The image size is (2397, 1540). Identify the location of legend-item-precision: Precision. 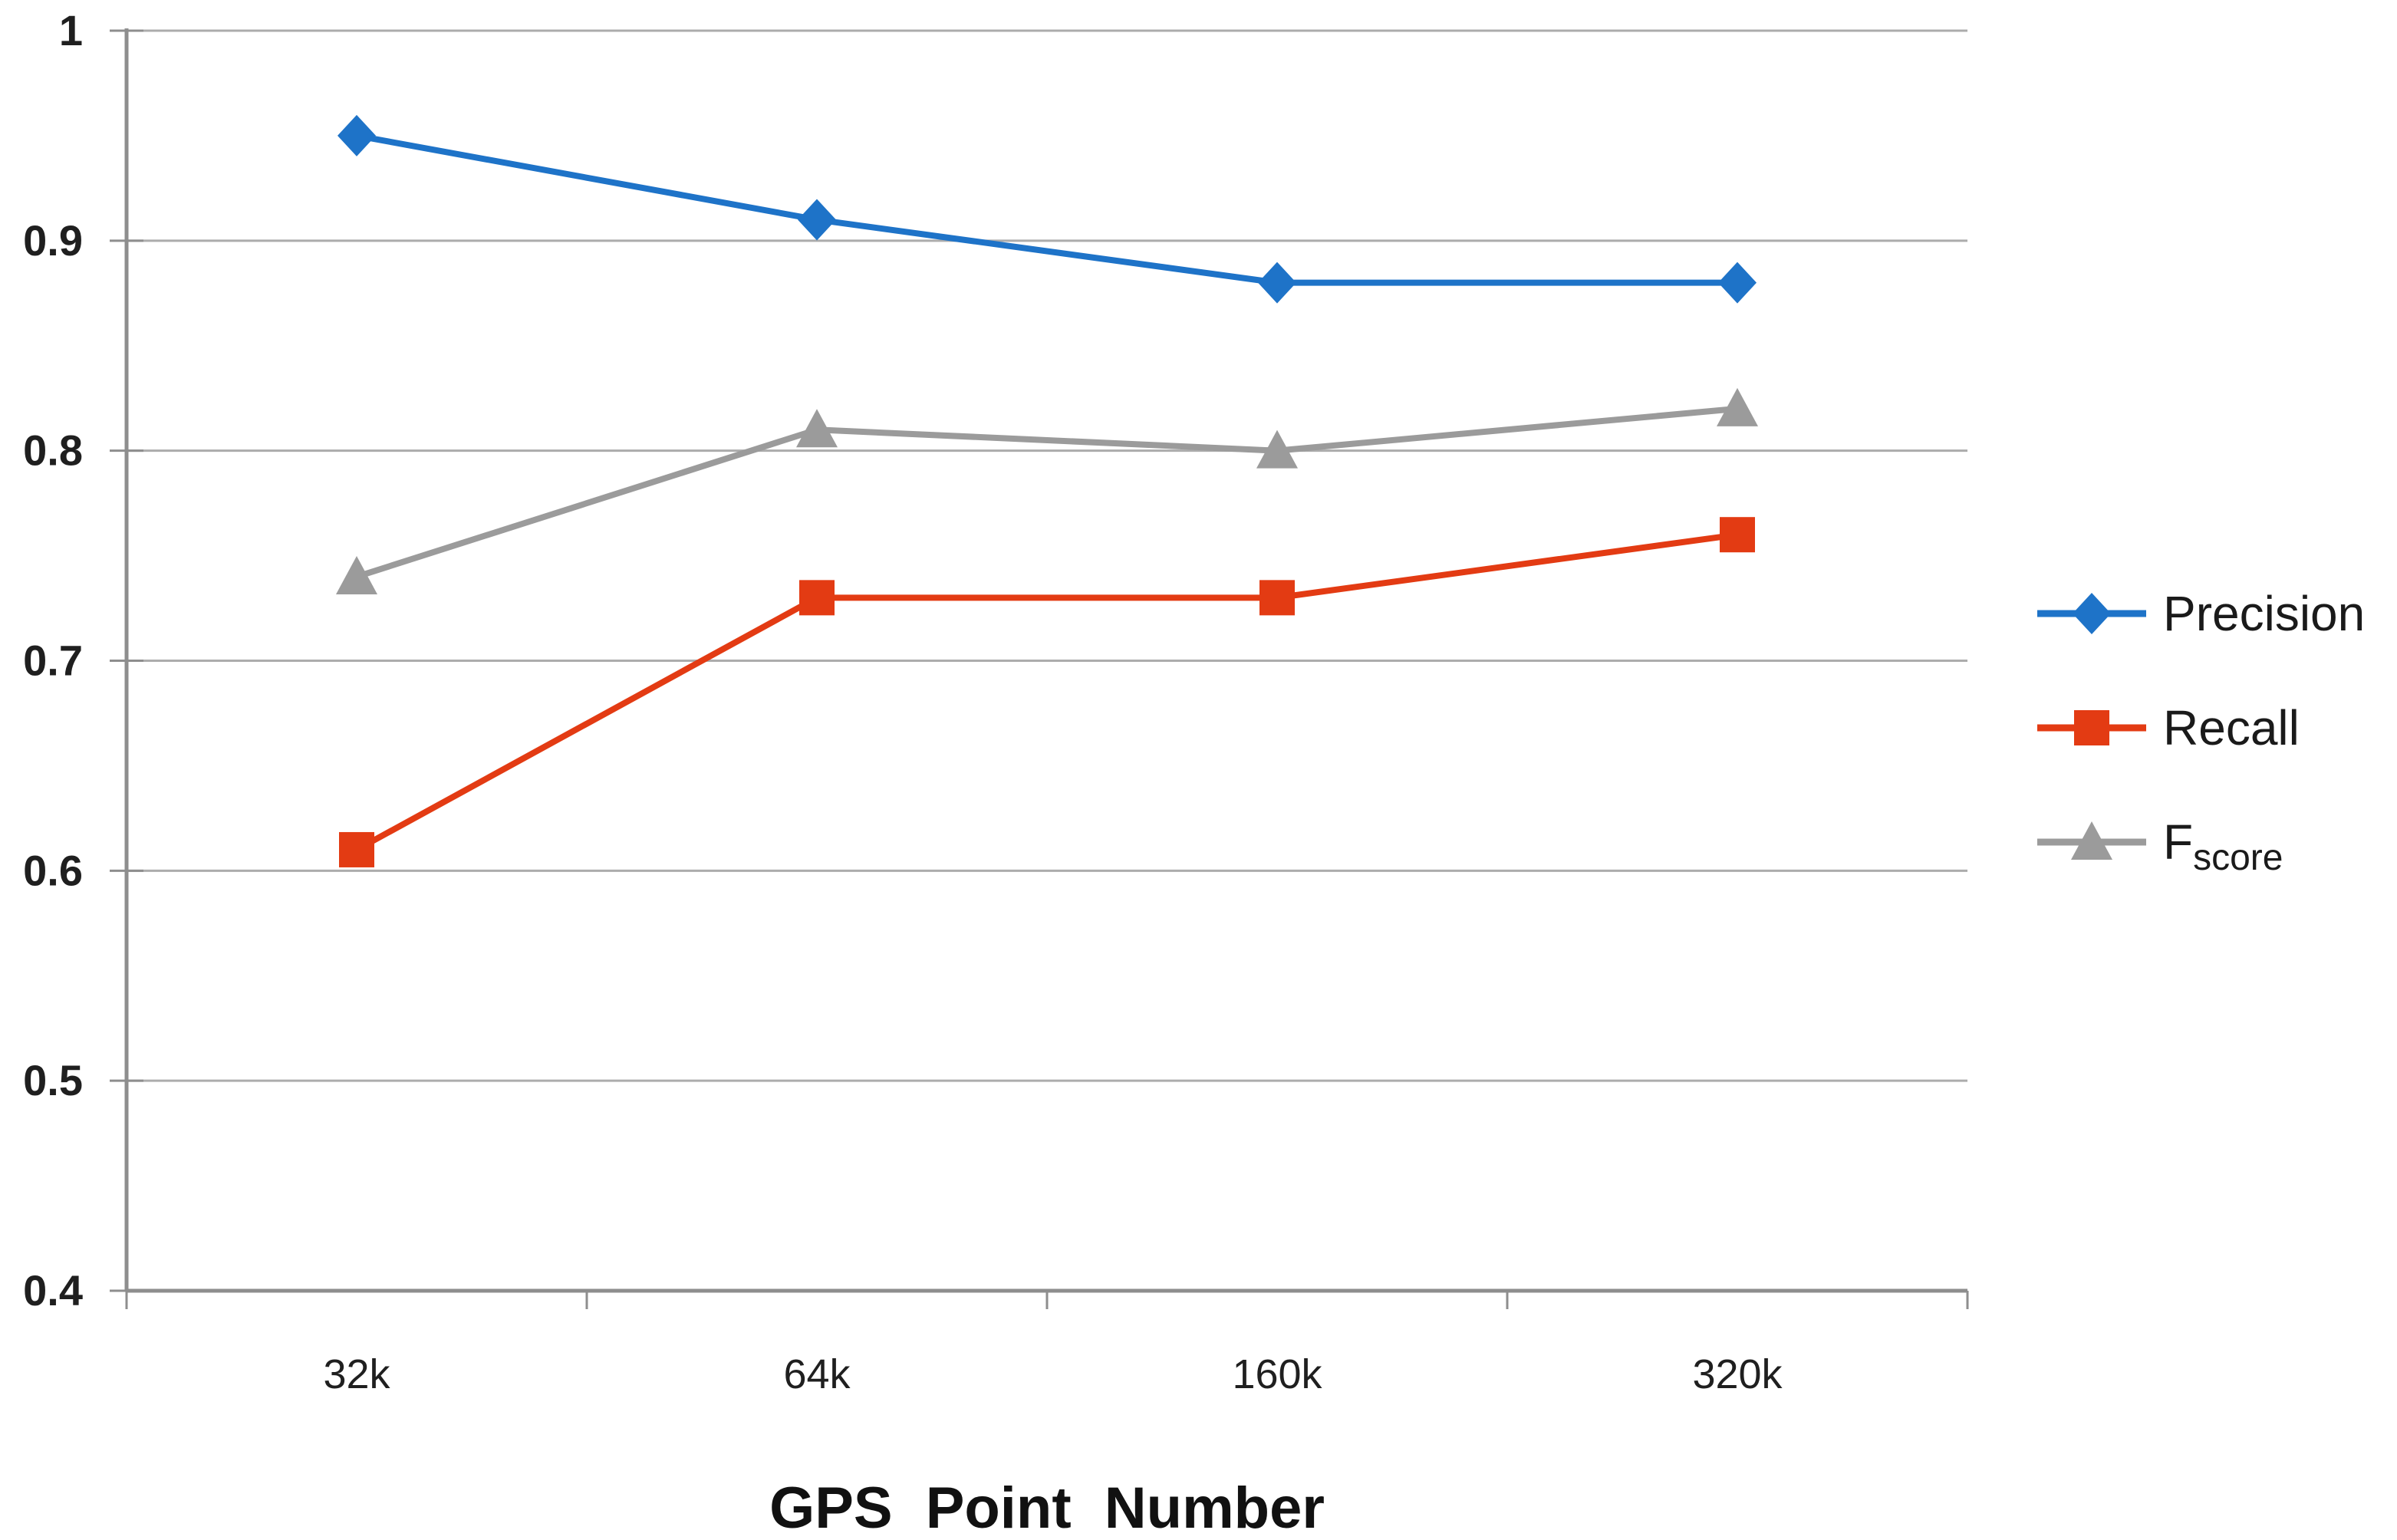
(2201, 613).